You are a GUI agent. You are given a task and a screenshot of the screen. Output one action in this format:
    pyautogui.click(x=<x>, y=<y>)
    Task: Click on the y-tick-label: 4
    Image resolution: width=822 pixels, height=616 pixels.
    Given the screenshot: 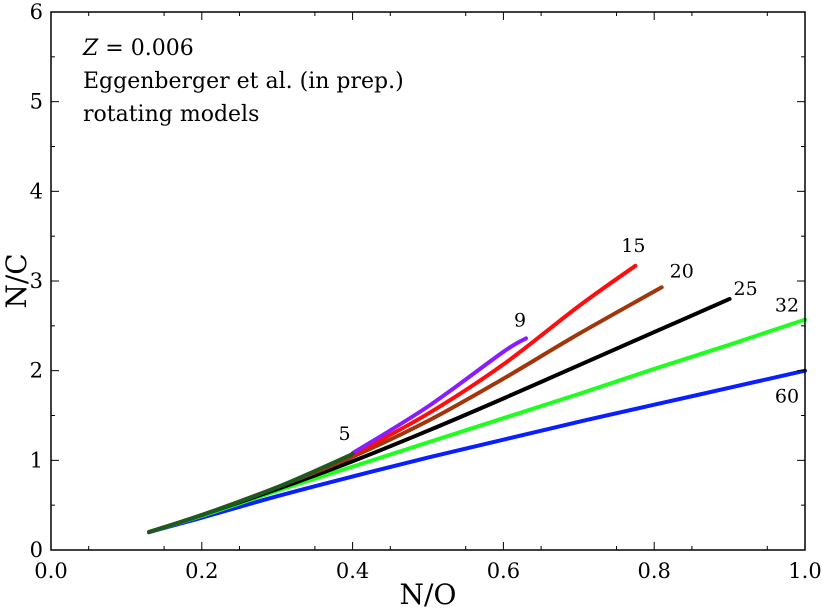 What is the action you would take?
    pyautogui.click(x=36, y=191)
    